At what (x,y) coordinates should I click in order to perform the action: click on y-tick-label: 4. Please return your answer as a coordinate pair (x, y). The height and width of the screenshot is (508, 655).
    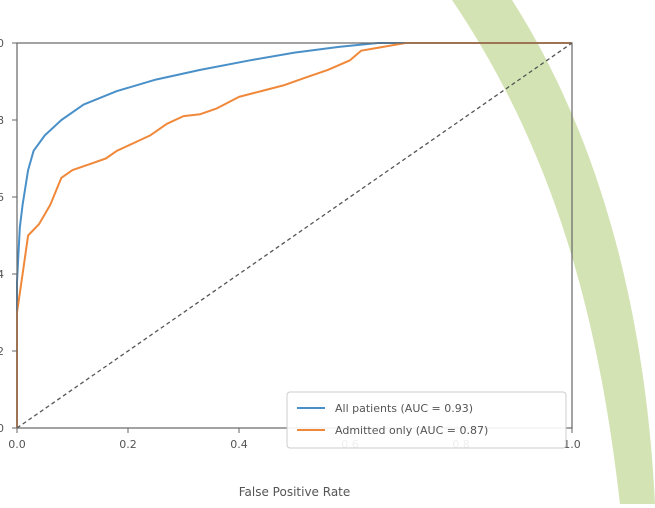
    Looking at the image, I should click on (2, 274).